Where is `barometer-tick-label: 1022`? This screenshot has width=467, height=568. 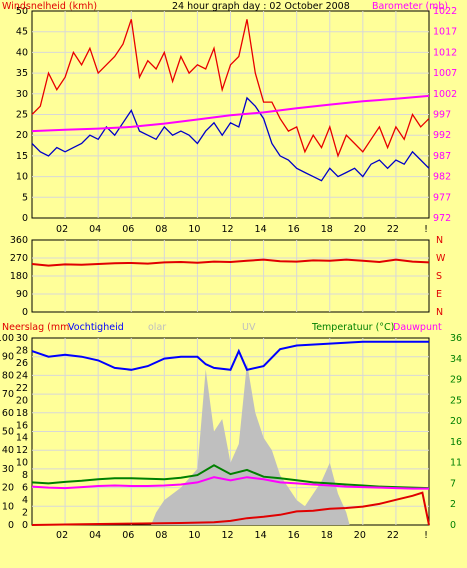
barometer-tick-label: 1022 is located at coordinates (445, 11).